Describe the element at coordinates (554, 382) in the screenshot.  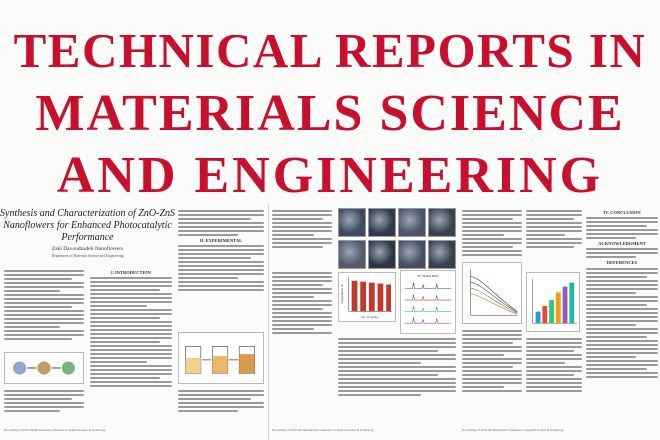
I see `paper-column-7b` at that location.